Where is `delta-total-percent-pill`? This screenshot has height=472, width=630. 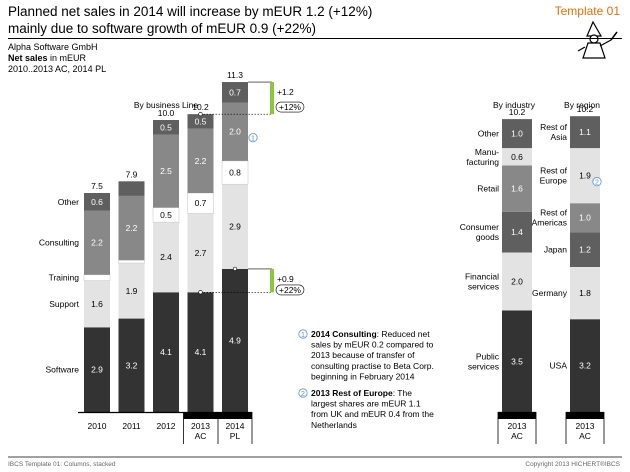
delta-total-percent-pill is located at coordinates (290, 107).